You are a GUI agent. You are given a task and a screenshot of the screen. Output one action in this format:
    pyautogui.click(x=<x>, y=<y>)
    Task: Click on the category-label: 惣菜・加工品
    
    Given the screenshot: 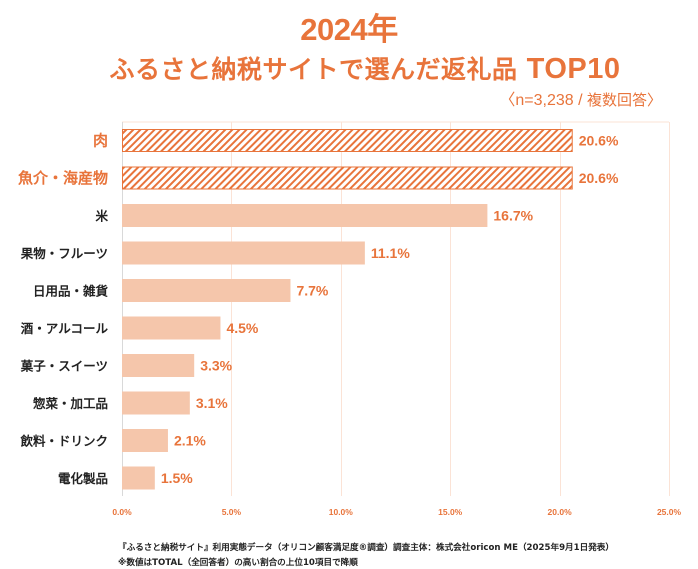 What is the action you would take?
    pyautogui.click(x=70, y=403)
    